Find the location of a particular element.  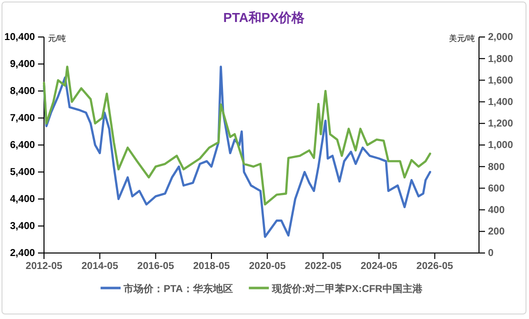

y2-tick-label: 800 is located at coordinates (497, 167).